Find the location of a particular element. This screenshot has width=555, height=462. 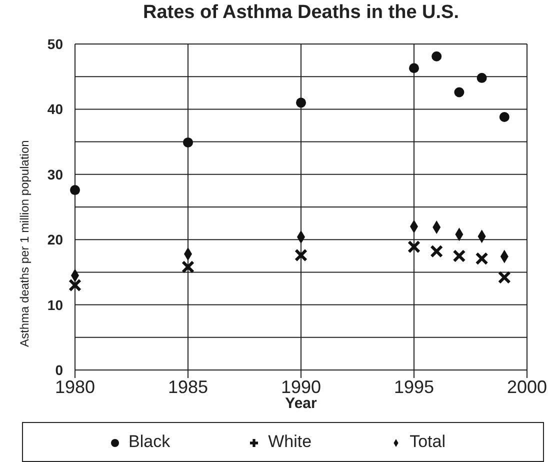

x-tick-label: 2000 is located at coordinates (527, 386).